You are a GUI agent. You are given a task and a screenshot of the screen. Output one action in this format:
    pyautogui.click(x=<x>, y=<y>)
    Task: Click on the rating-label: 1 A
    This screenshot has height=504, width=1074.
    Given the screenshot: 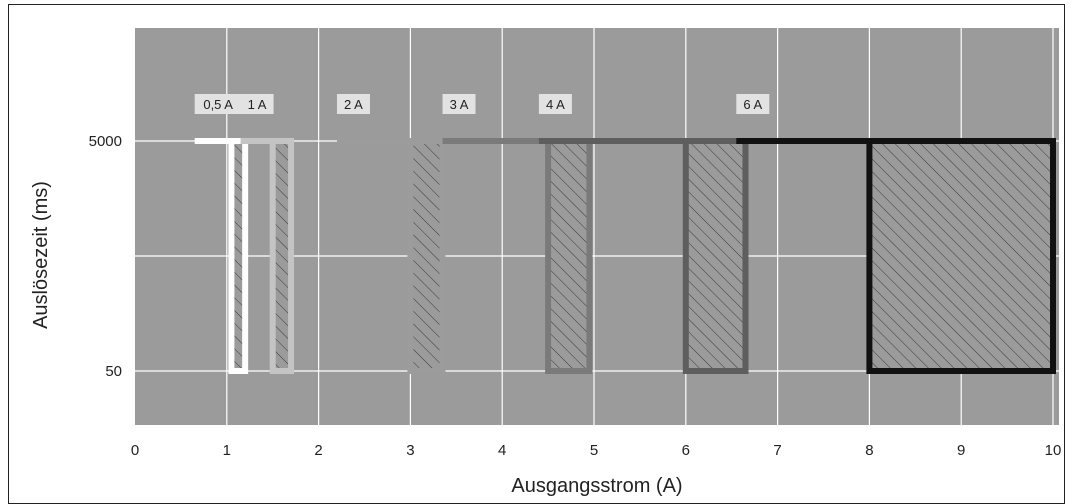 What is the action you would take?
    pyautogui.click(x=257, y=104)
    